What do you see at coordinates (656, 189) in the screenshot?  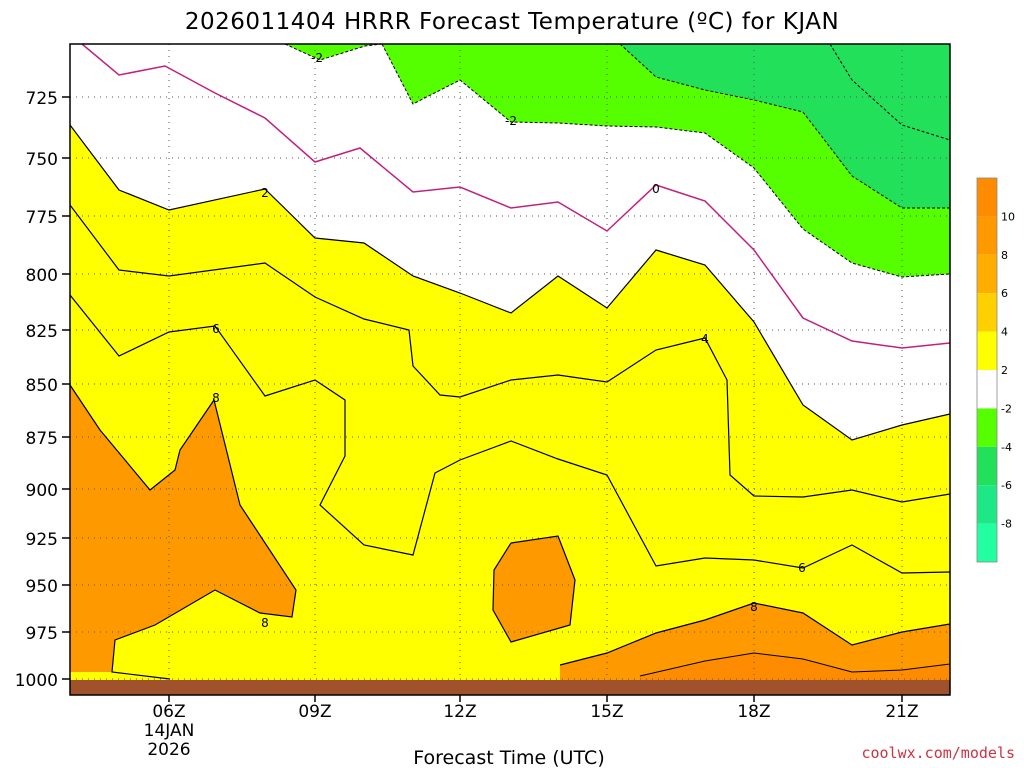 I see `contour-label-0: 0` at bounding box center [656, 189].